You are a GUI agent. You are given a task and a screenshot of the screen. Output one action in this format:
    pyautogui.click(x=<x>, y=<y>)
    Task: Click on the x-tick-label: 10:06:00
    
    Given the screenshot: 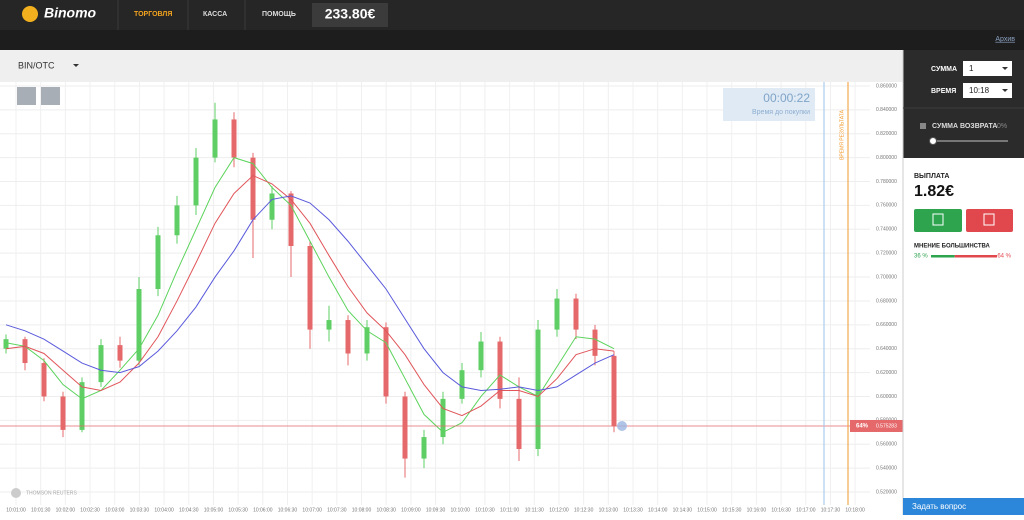 What is the action you would take?
    pyautogui.click(x=263, y=510)
    